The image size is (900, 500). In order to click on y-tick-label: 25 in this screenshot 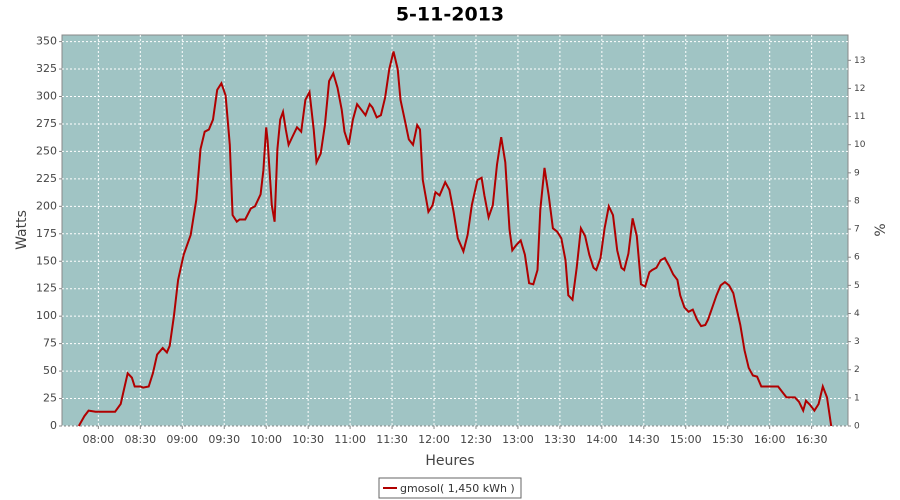, I will do `click(50, 398)`.